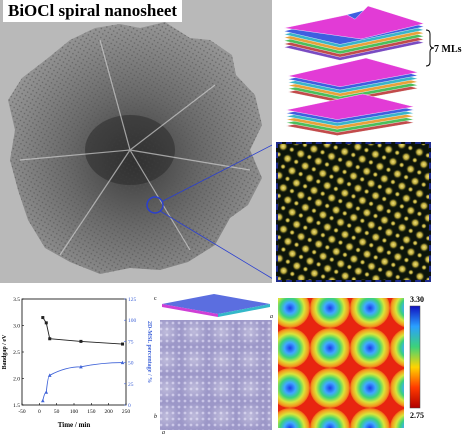 This screenshot has width=464, height=441. I want to click on layer-model-panel: 7 MLs, so click(370, 69).